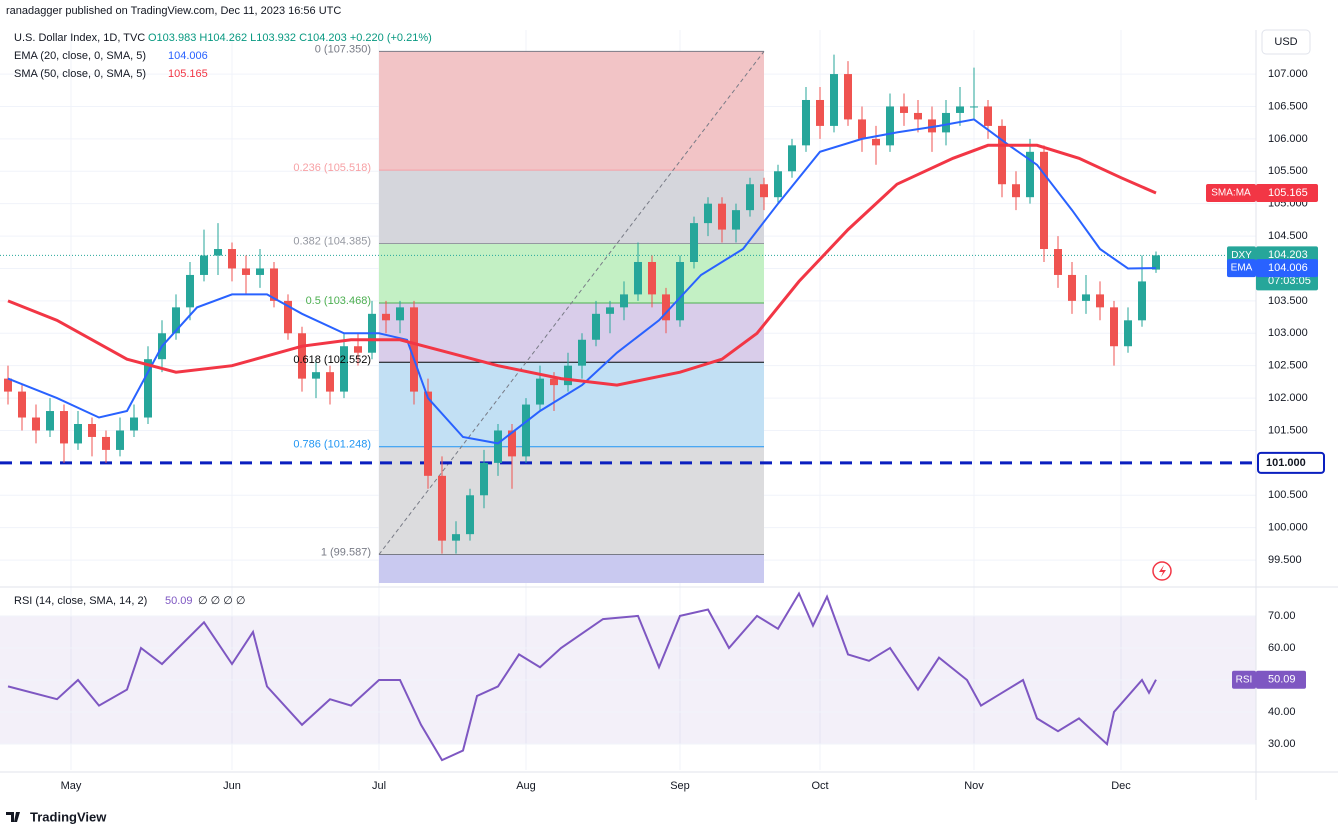  I want to click on currency: USD, so click(1285, 42).